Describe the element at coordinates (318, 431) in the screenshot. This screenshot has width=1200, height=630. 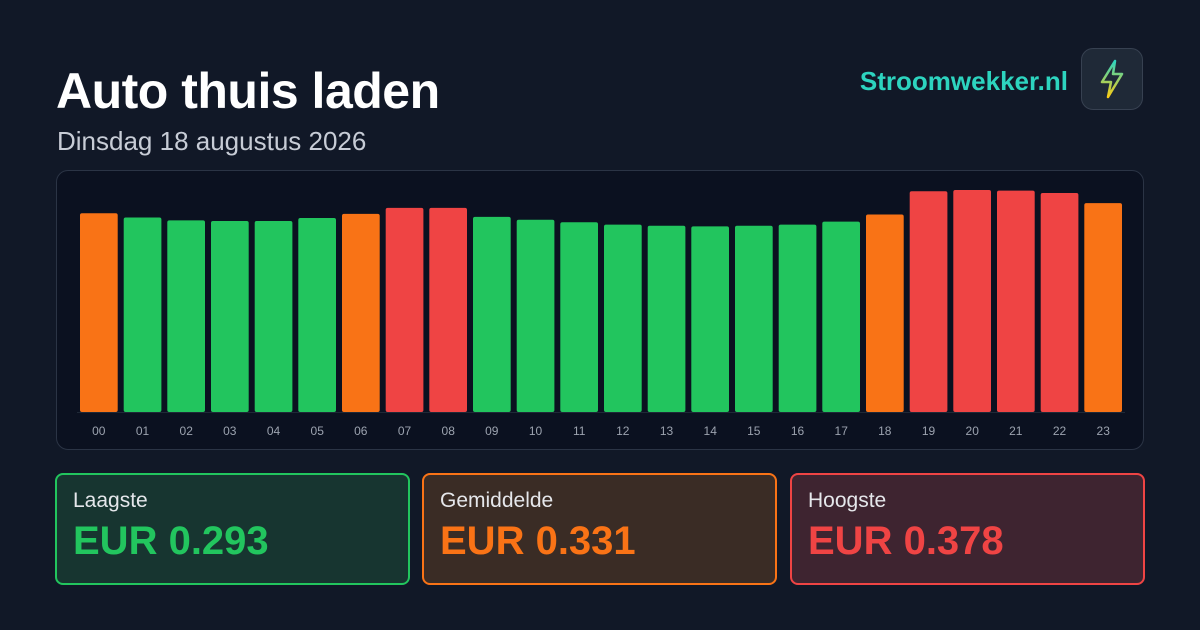
I see `x-tick-label-05: 05` at that location.